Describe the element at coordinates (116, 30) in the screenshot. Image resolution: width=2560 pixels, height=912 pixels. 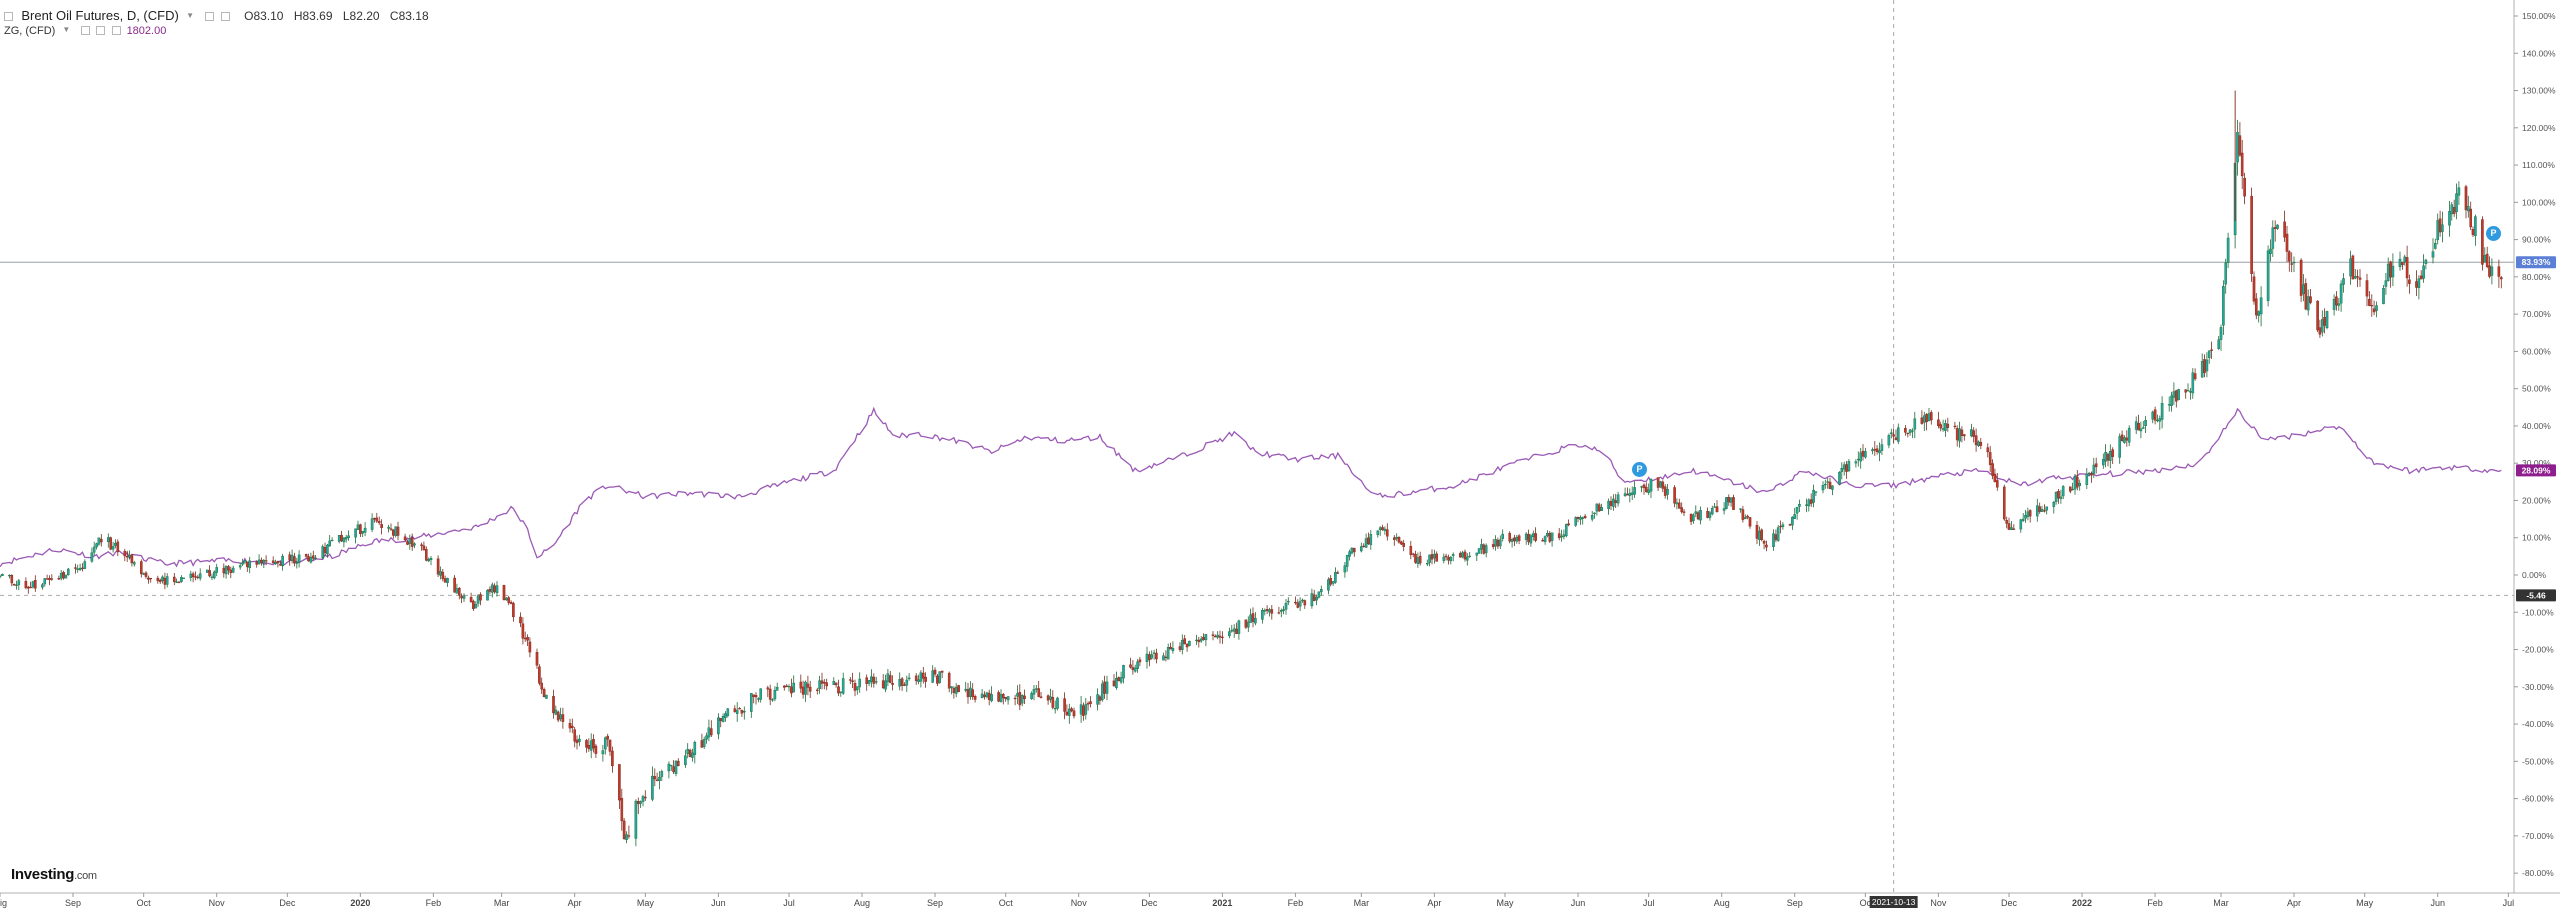
I see `remove-compare-icon` at that location.